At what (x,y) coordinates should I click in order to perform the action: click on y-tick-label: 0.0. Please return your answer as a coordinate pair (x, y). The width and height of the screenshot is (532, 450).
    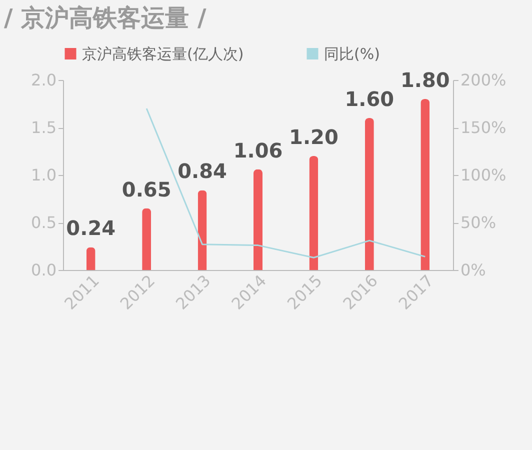
    Looking at the image, I should click on (43, 270).